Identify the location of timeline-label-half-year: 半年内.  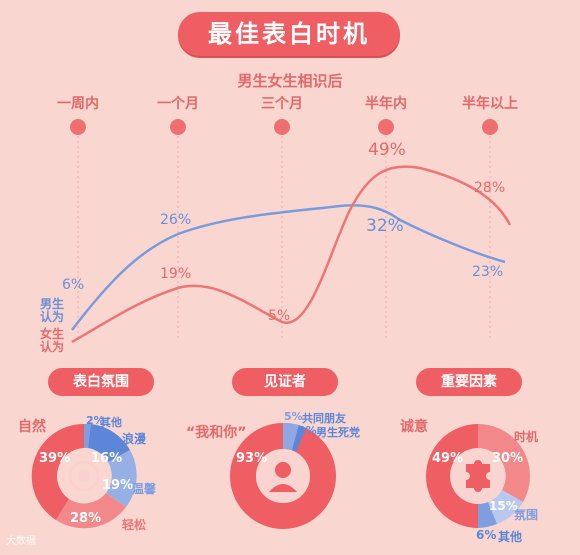
(386, 104).